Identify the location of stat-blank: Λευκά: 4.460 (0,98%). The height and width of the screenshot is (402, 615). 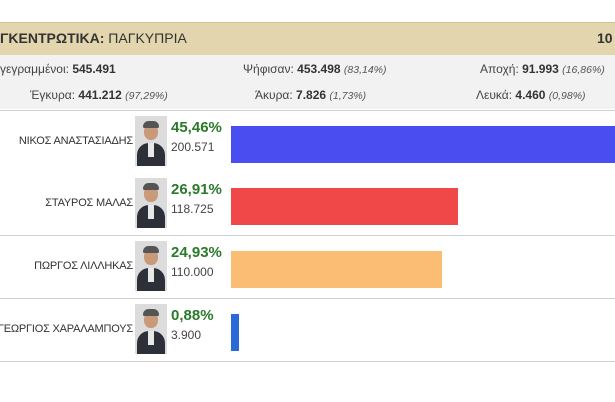
(531, 95).